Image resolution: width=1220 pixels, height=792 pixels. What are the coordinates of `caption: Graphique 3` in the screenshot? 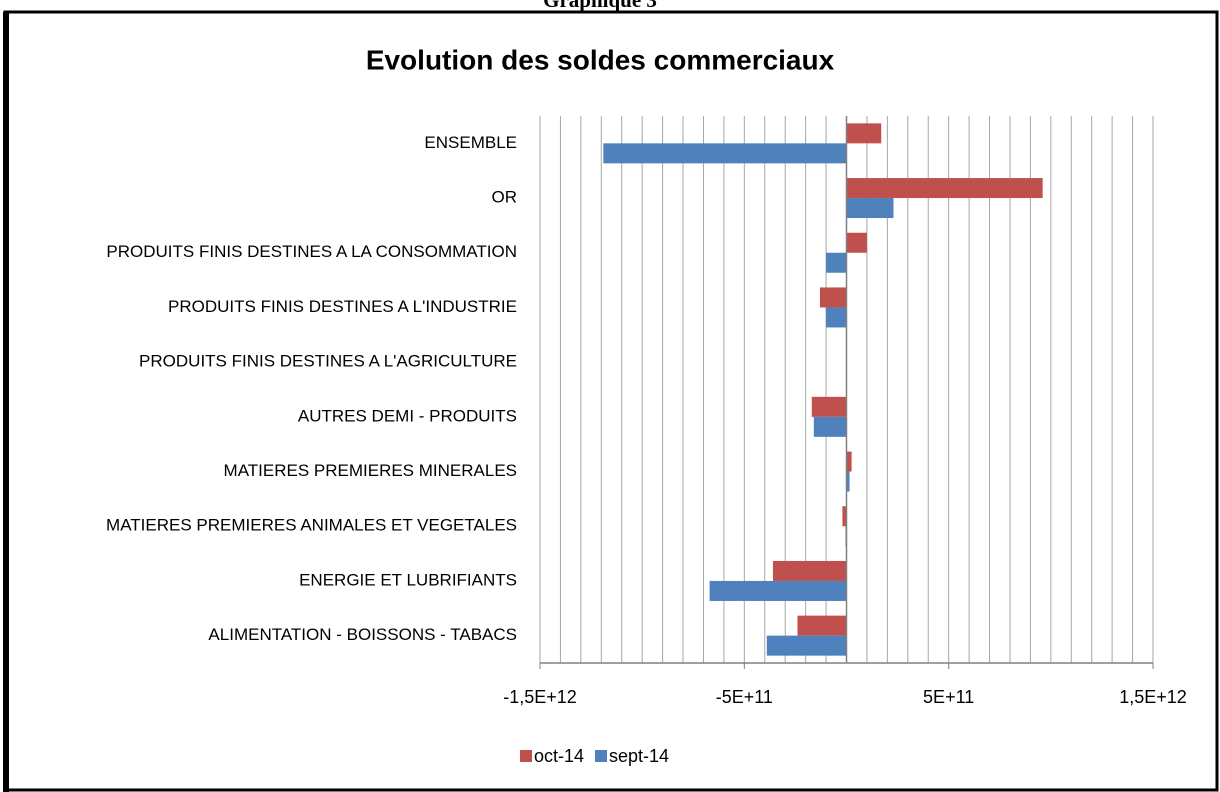 It's located at (600, 6).